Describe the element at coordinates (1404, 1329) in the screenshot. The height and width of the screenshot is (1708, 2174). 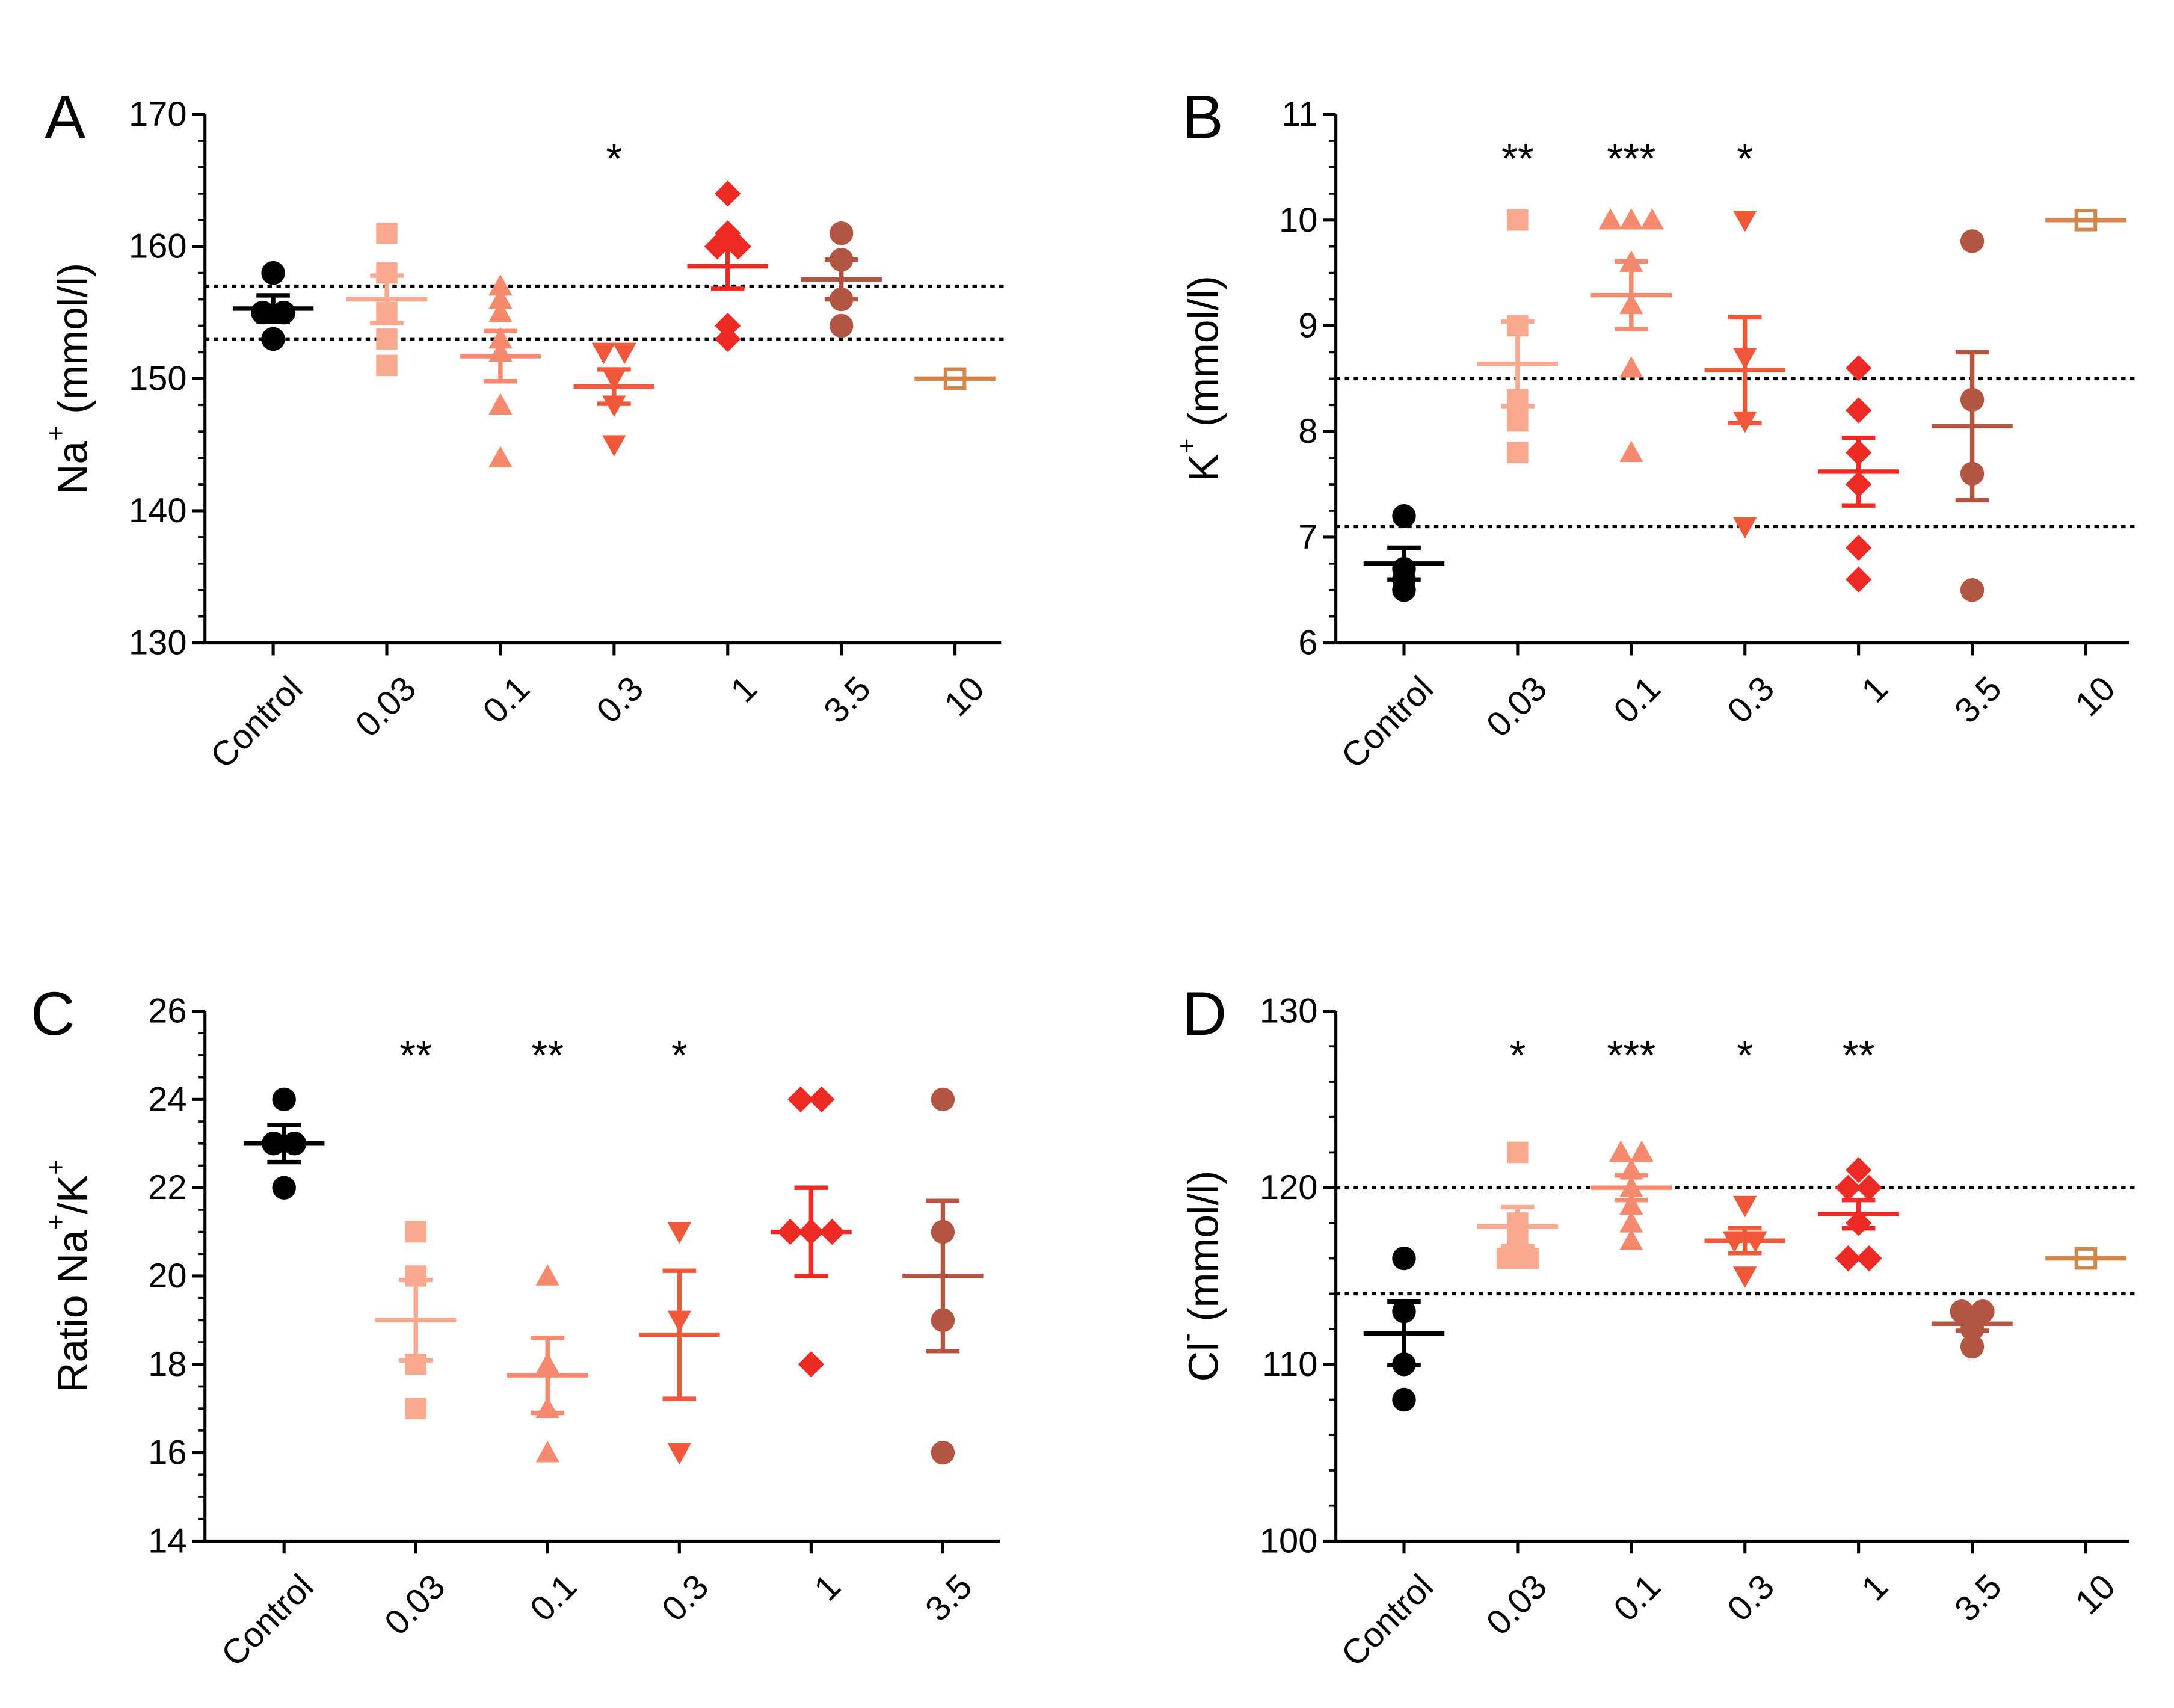
I see `panel-d-series-control` at that location.